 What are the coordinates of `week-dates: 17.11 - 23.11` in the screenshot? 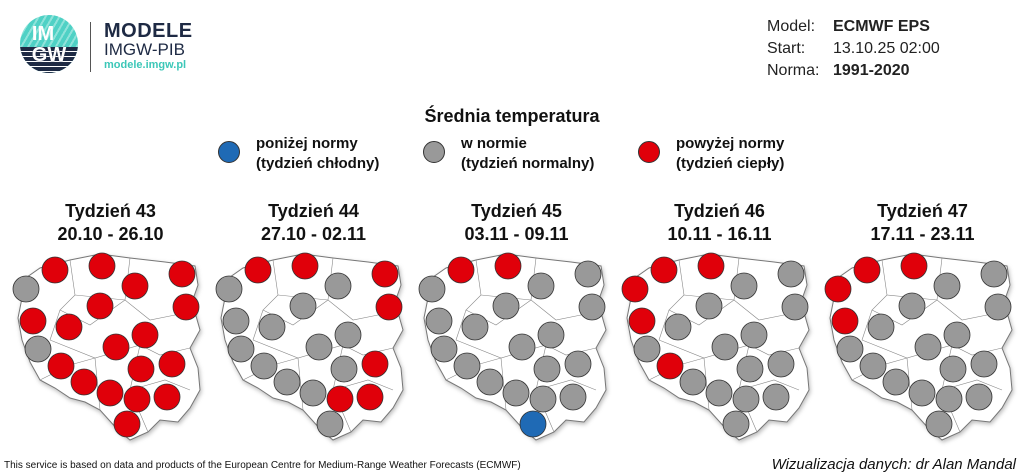 It's located at (922, 234).